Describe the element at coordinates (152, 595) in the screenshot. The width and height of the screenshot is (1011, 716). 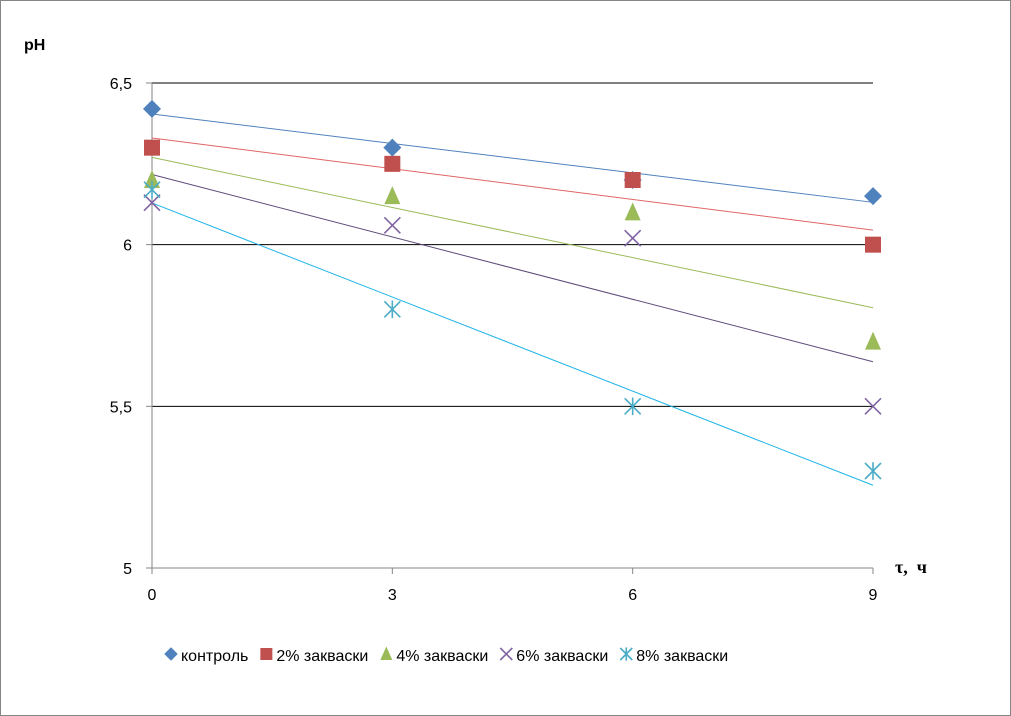
I see `x-tick-label: 0` at that location.